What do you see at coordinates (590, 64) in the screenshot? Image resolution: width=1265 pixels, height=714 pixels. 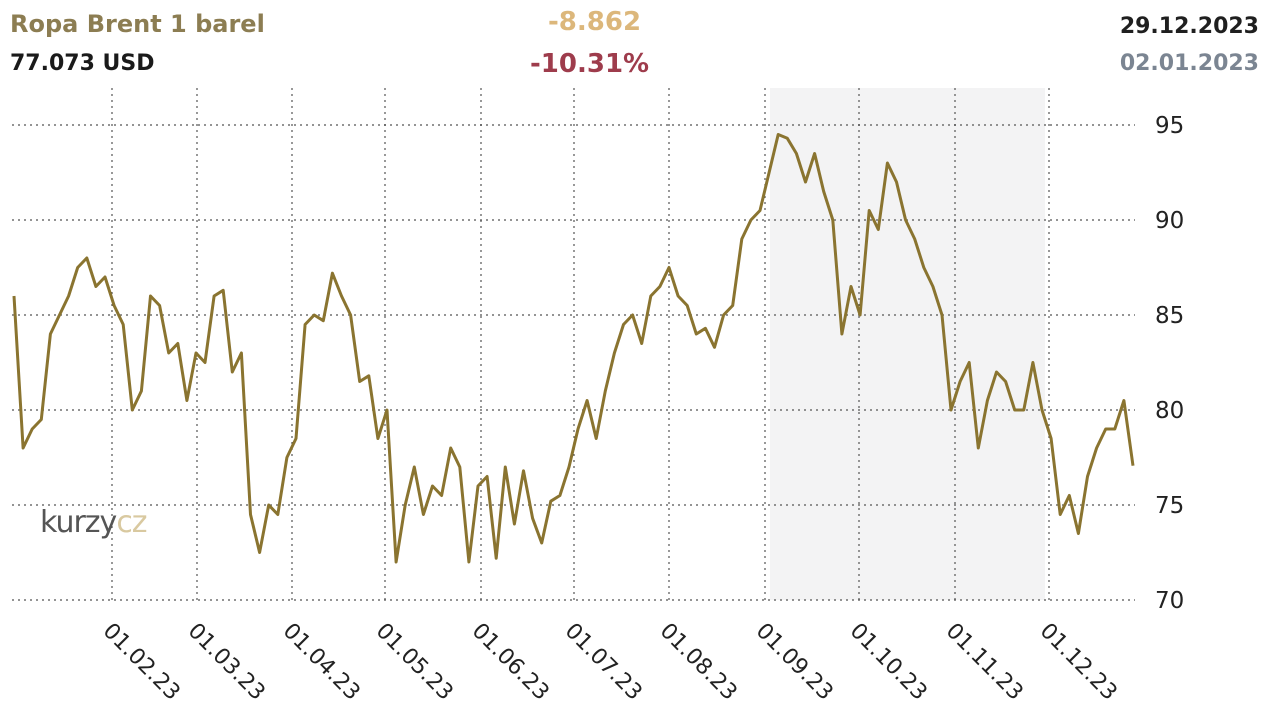 I see `change-percent: -10.31%` at bounding box center [590, 64].